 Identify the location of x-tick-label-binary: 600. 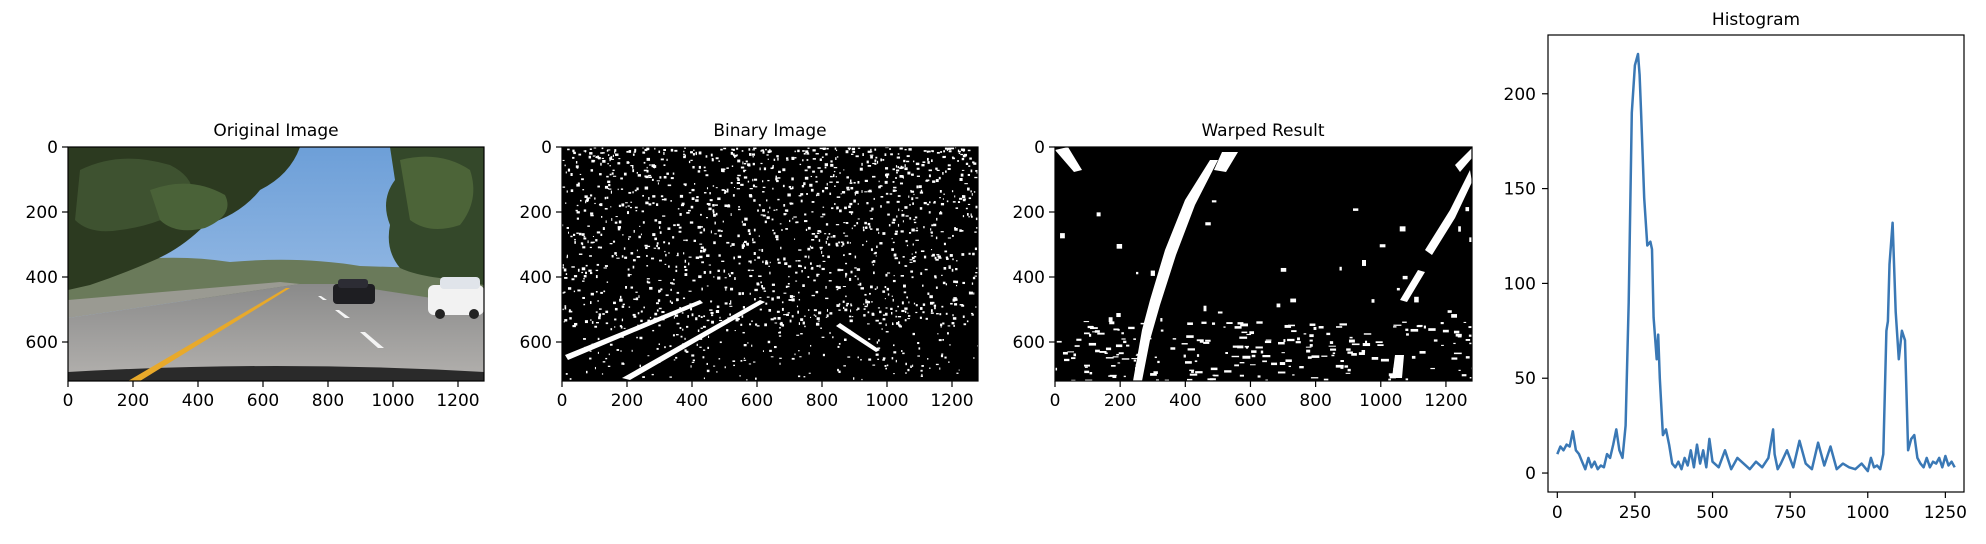
(757, 401).